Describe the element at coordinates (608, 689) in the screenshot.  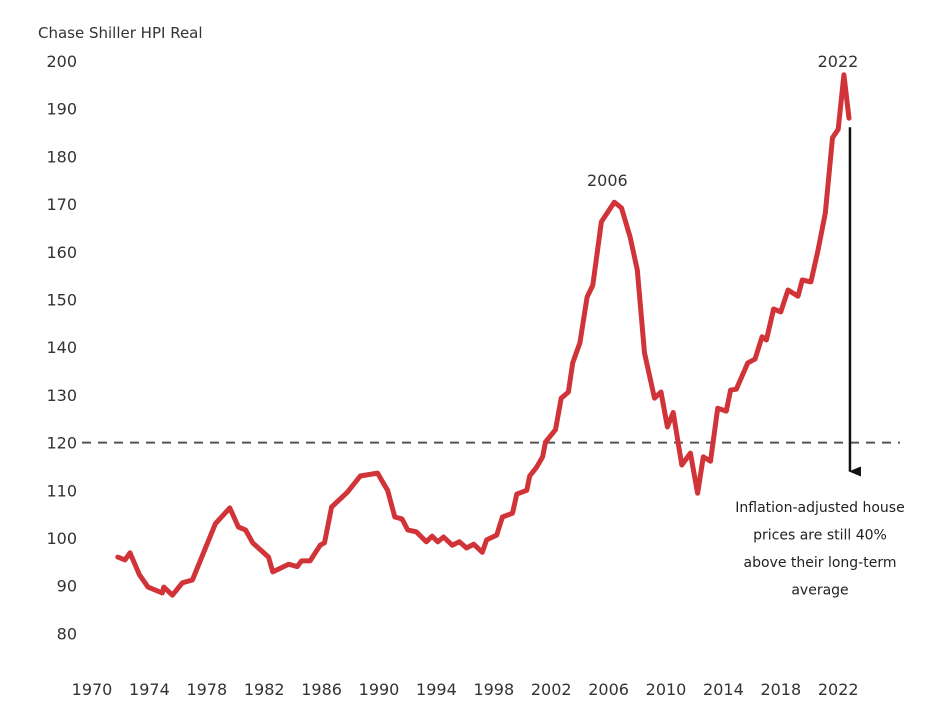
I see `x-tick-label: 2006` at that location.